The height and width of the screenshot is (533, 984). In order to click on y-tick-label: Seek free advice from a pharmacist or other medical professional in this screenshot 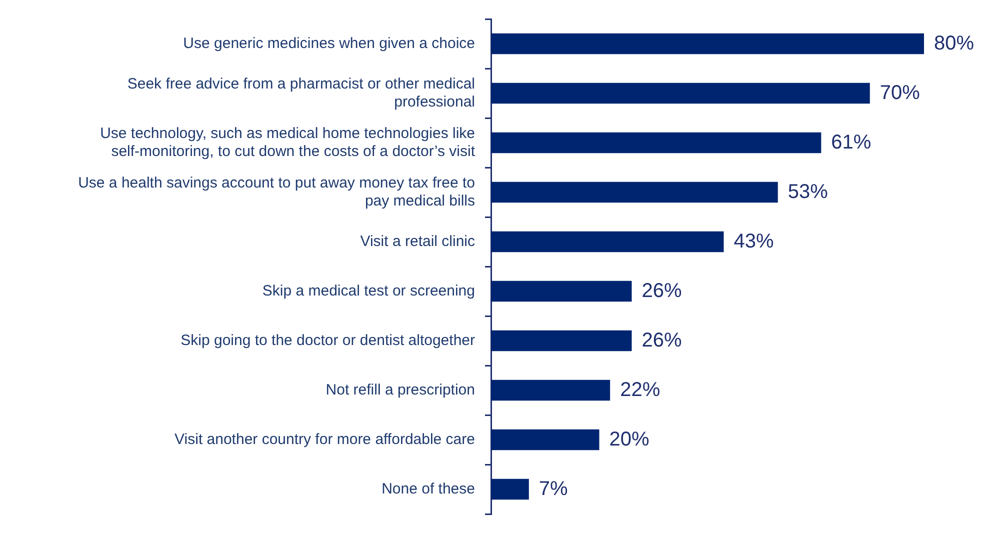, I will do `click(301, 92)`.